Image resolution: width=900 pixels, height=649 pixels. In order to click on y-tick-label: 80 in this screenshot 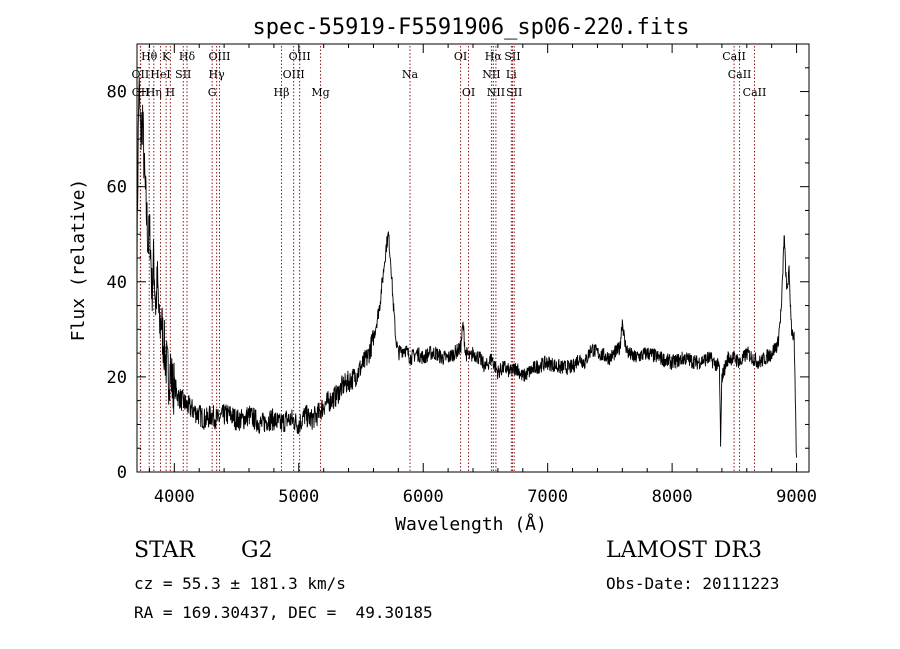, I will do `click(117, 93)`.